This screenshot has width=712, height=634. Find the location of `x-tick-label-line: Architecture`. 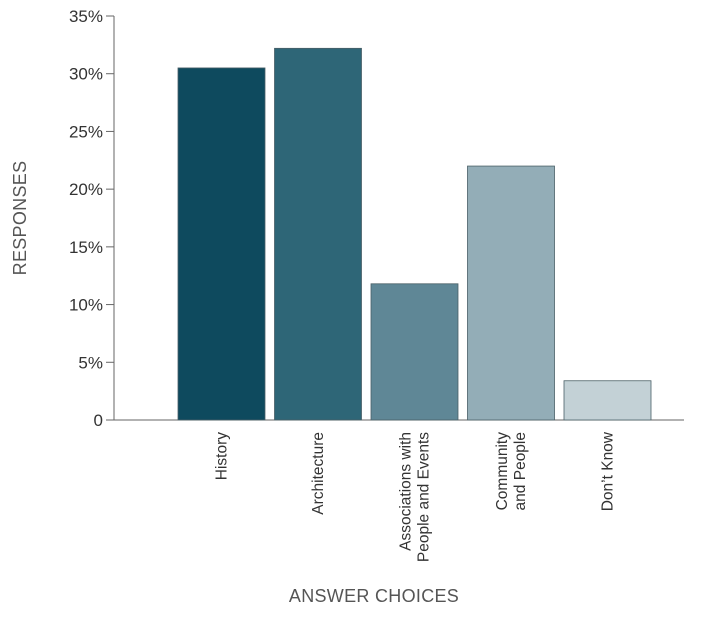

x-tick-label-line: Architecture is located at coordinates (318, 473).